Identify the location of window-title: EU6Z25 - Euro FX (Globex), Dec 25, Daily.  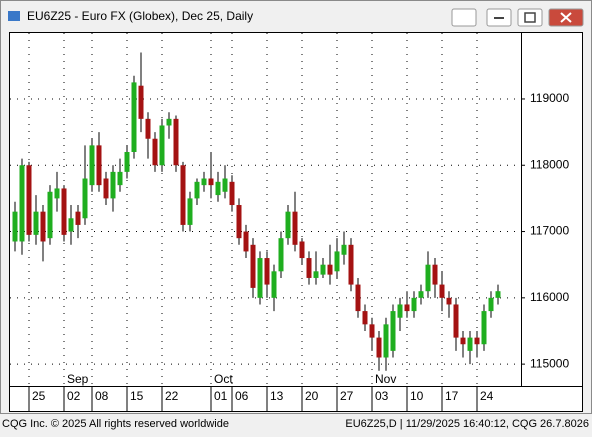
(140, 16).